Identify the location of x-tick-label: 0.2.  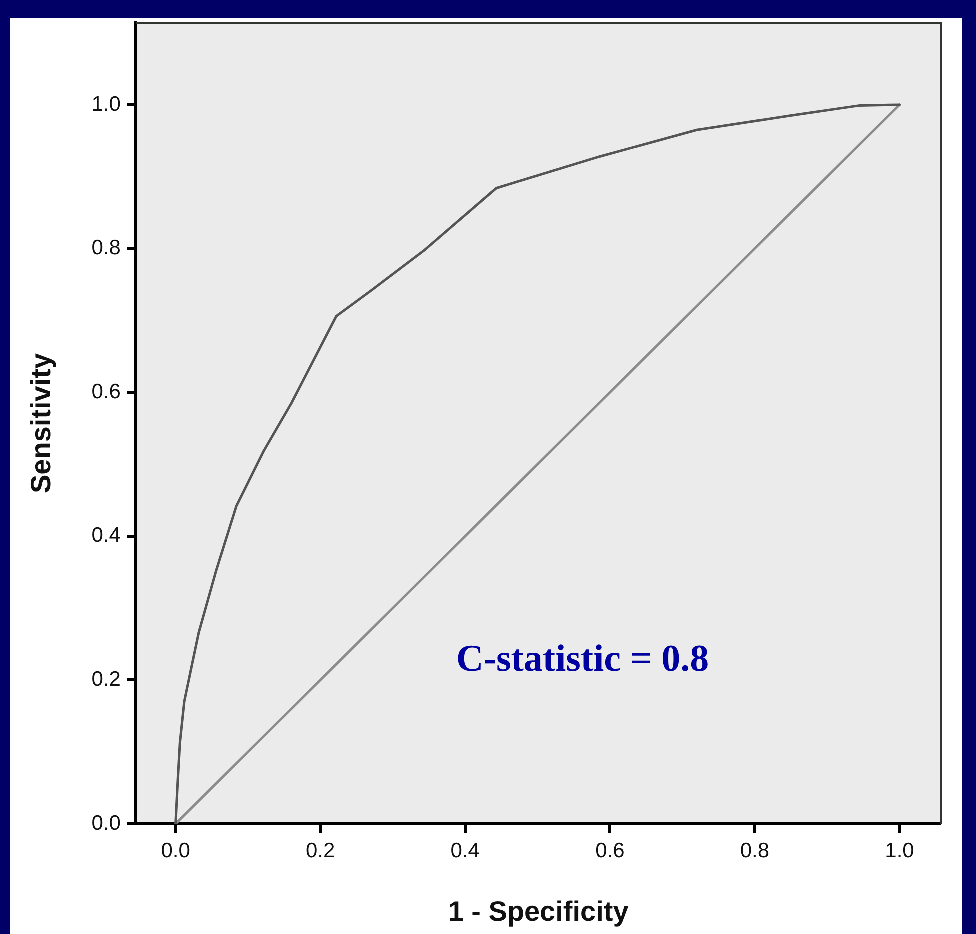
(321, 850).